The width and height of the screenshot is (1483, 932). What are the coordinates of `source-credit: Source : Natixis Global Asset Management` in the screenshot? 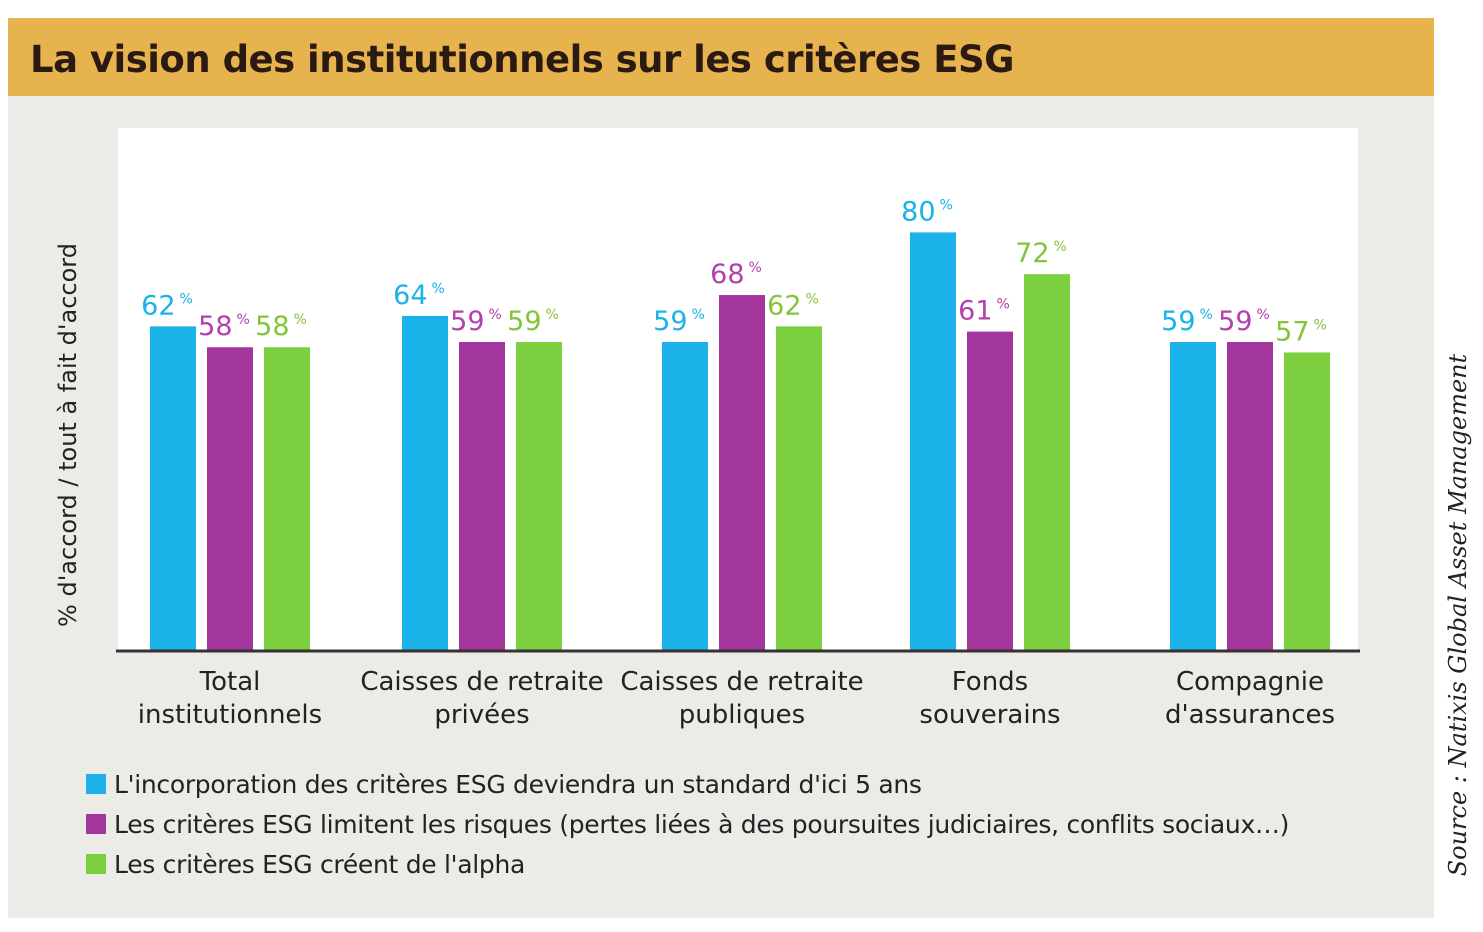 It's located at (1458, 615).